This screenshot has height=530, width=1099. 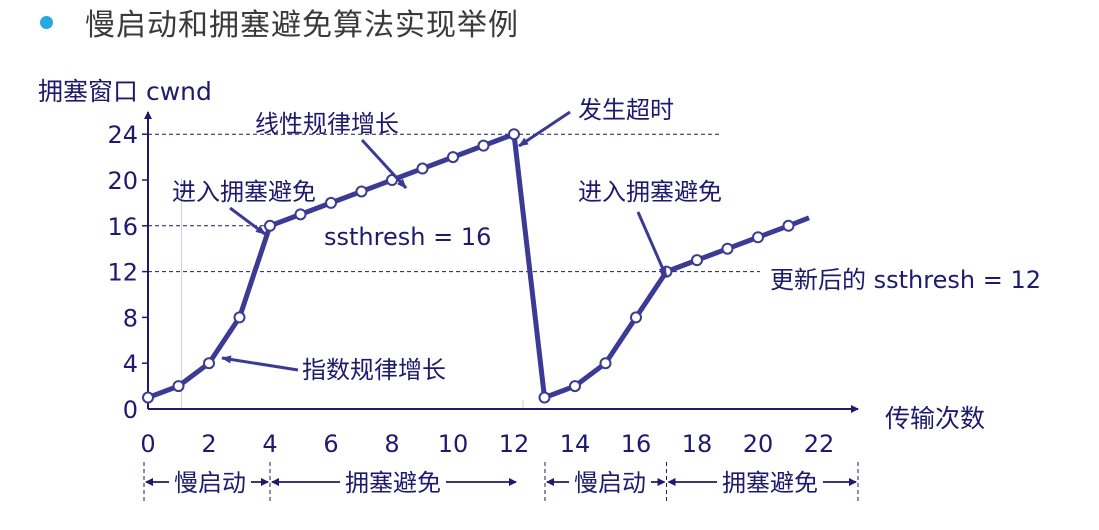 What do you see at coordinates (244, 192) in the screenshot?
I see `annotation-enter-ca-1: 进入拥塞避免` at bounding box center [244, 192].